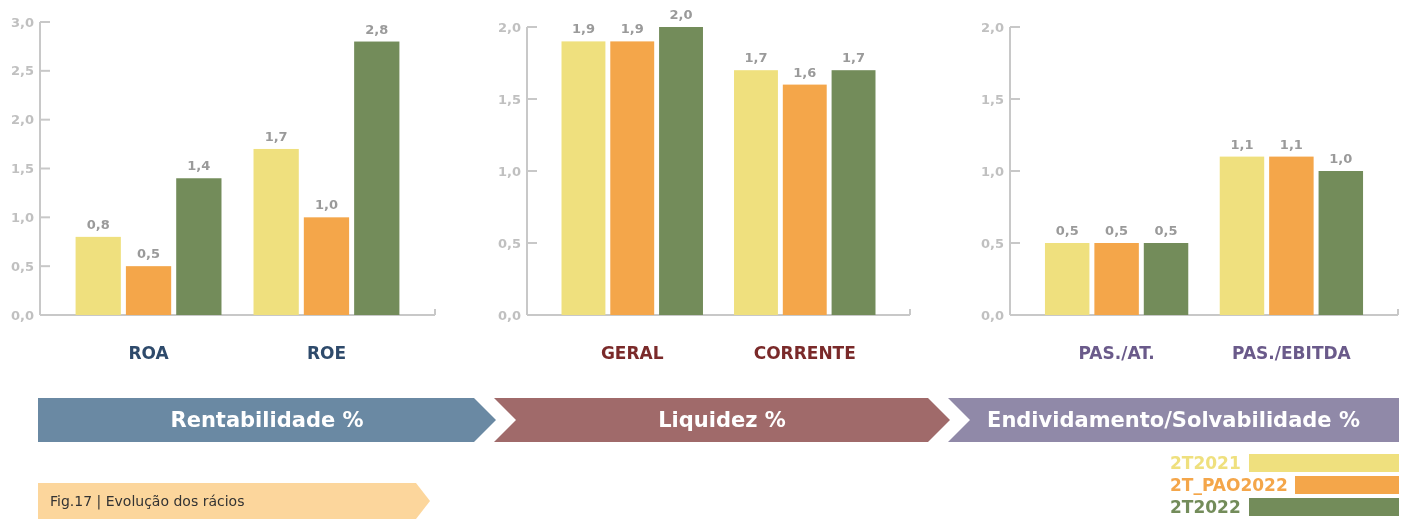 The image size is (1407, 531). Describe the element at coordinates (377, 29) in the screenshot. I see `data-label: 2,8` at that location.